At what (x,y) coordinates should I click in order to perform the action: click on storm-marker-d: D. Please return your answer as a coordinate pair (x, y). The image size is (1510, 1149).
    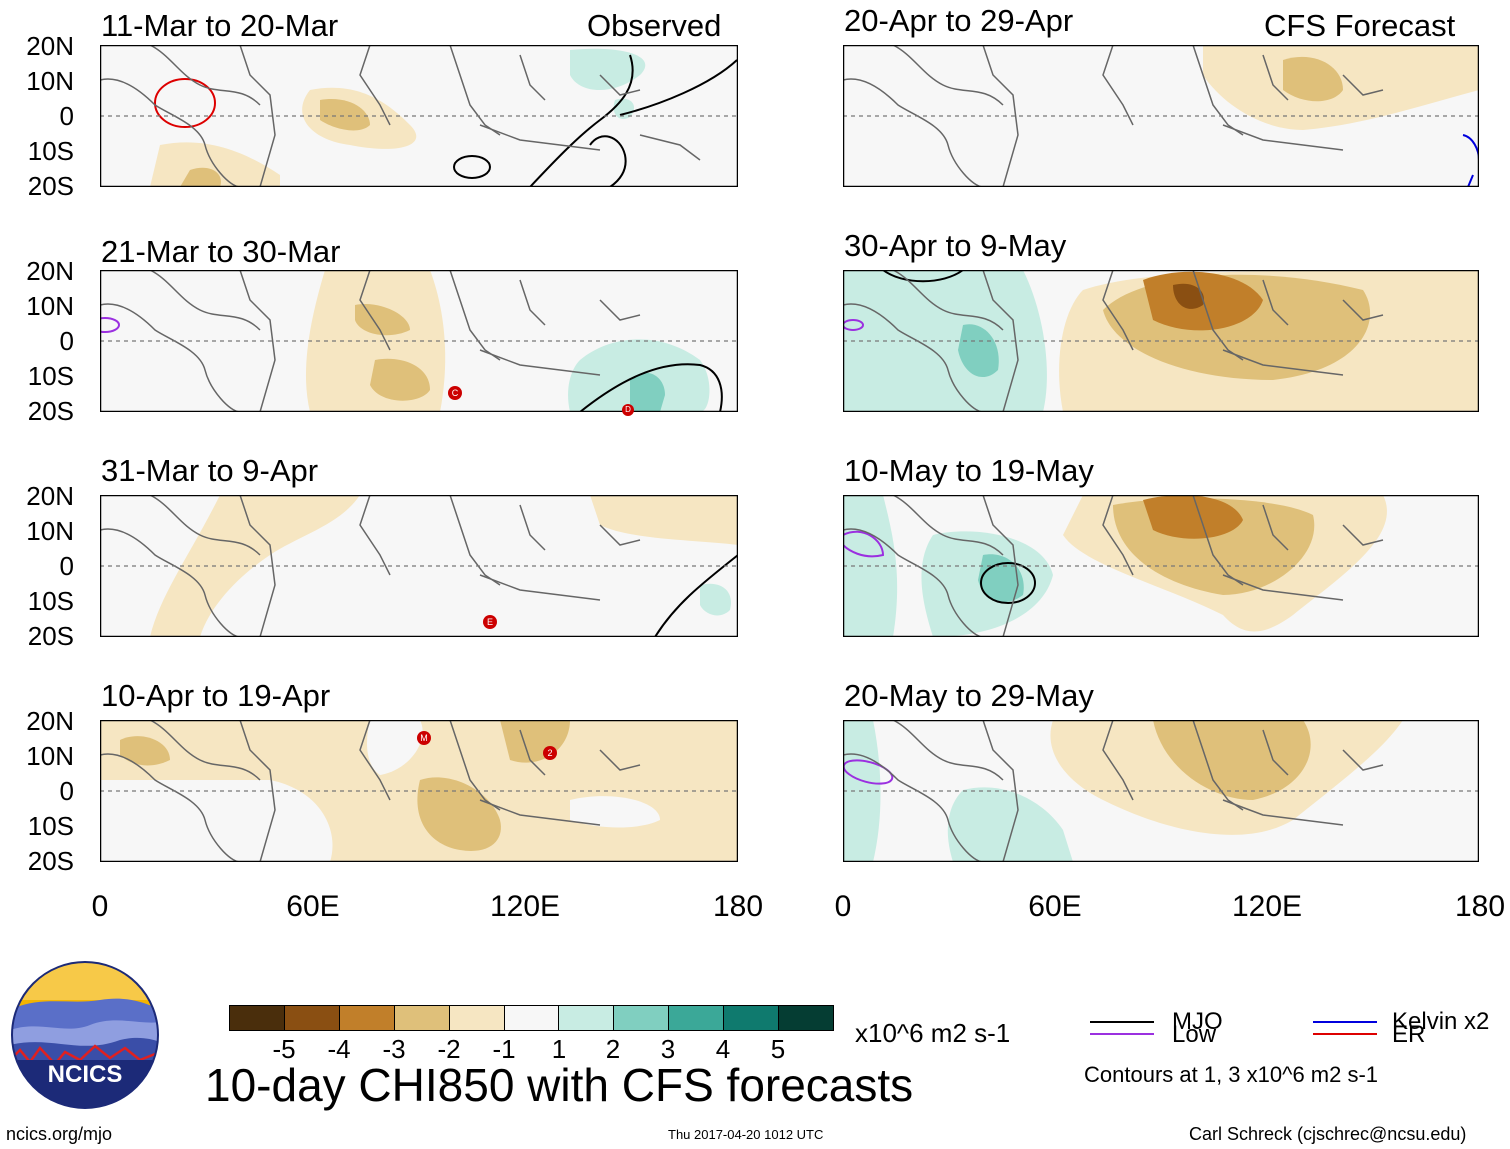
    Looking at the image, I should click on (628, 410).